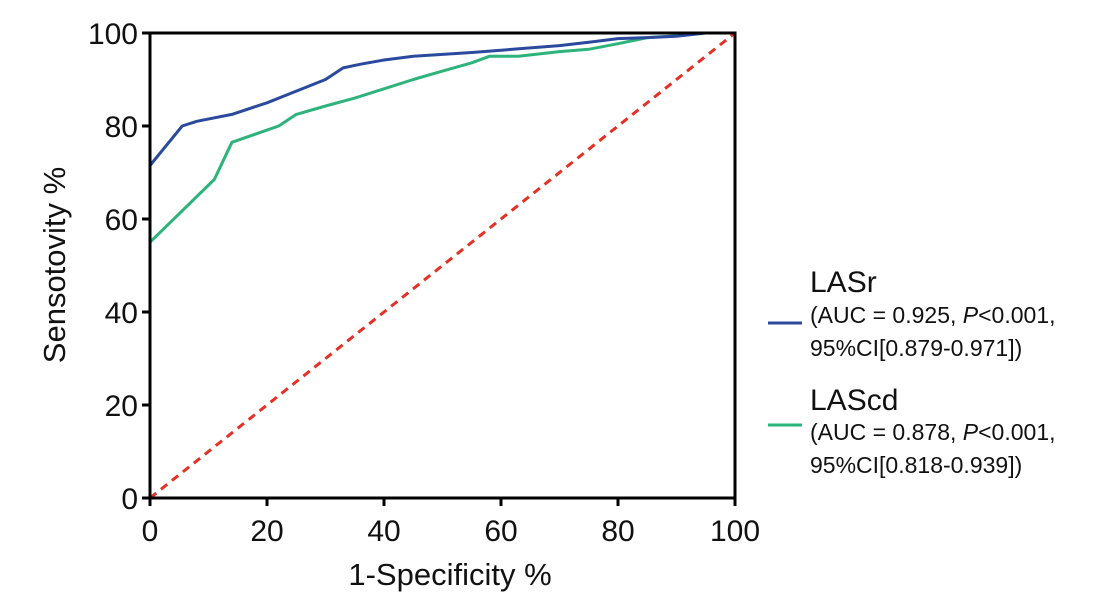  I want to click on x-tick-label: 80, so click(617, 531).